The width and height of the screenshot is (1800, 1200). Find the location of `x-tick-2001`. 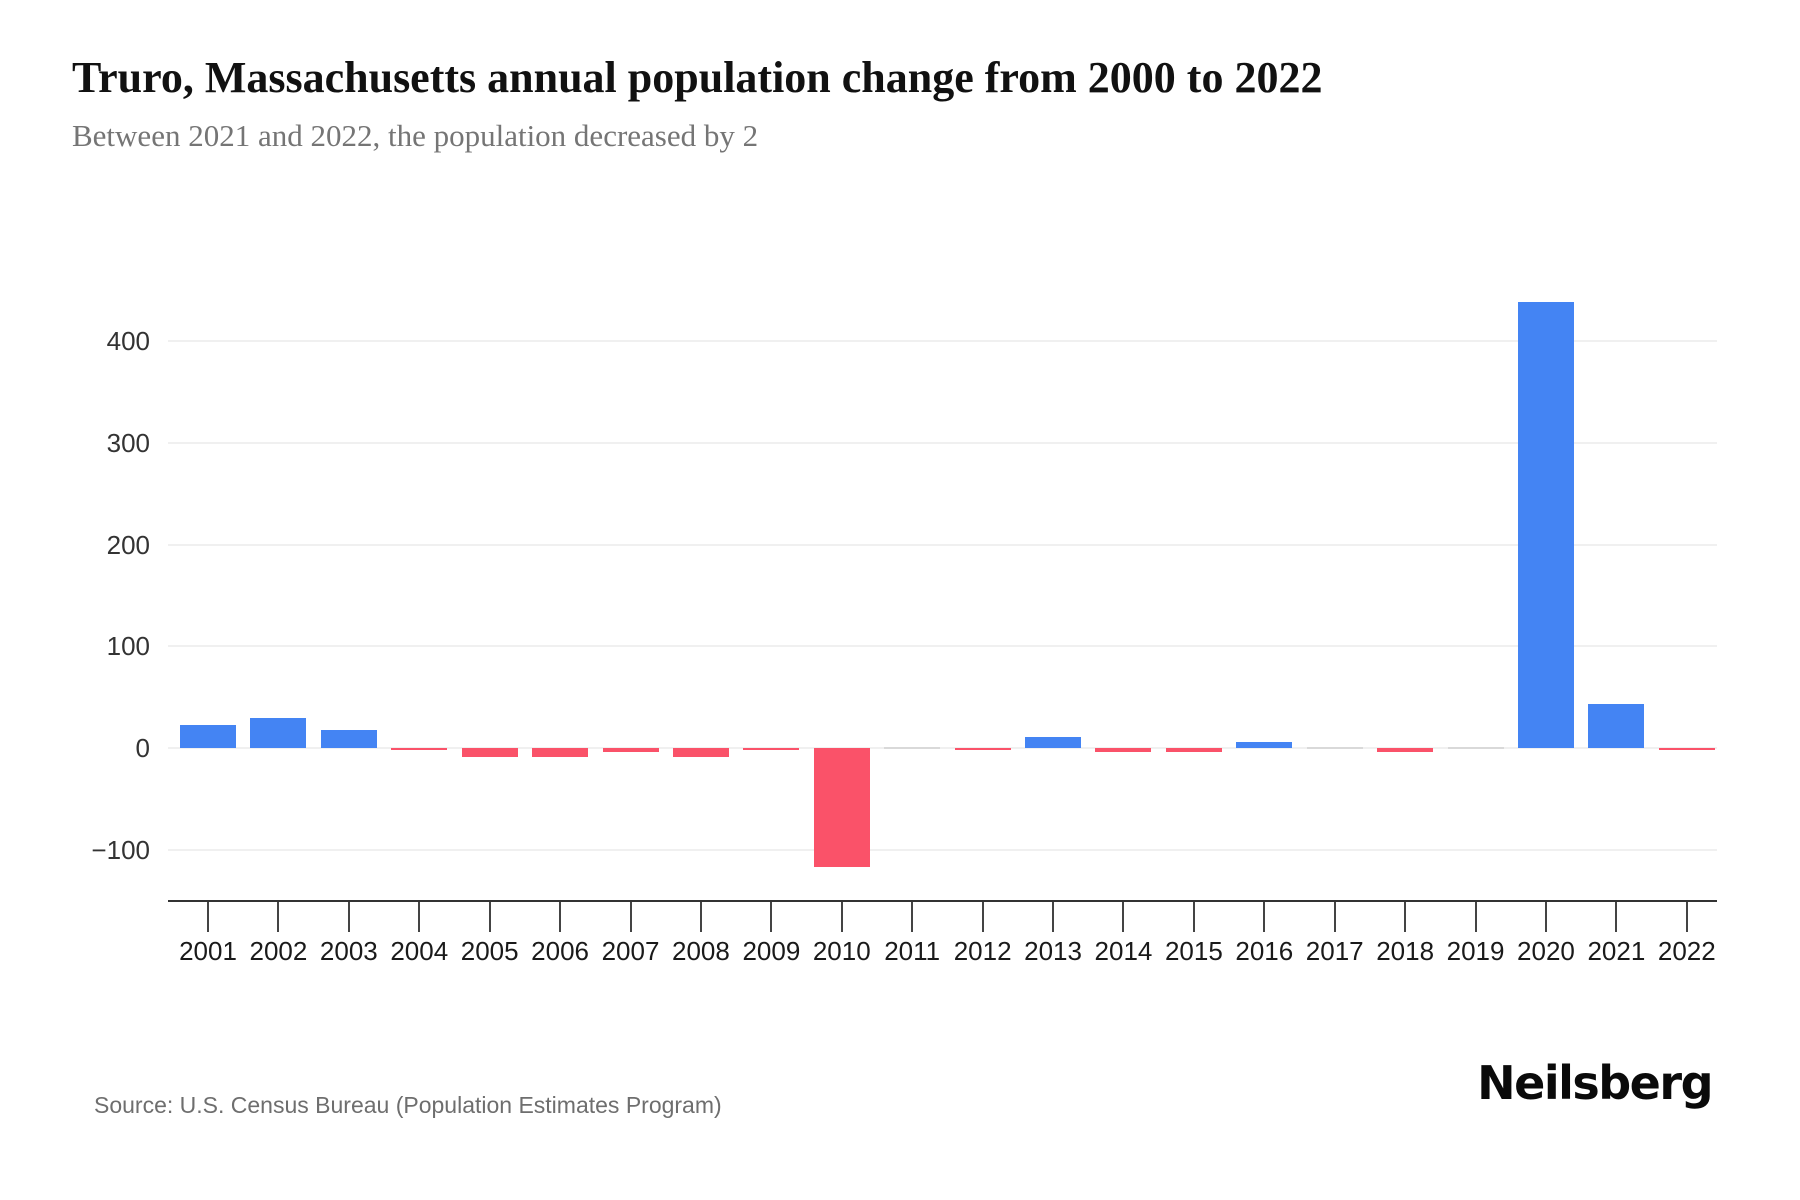

x-tick-2001 is located at coordinates (208, 917).